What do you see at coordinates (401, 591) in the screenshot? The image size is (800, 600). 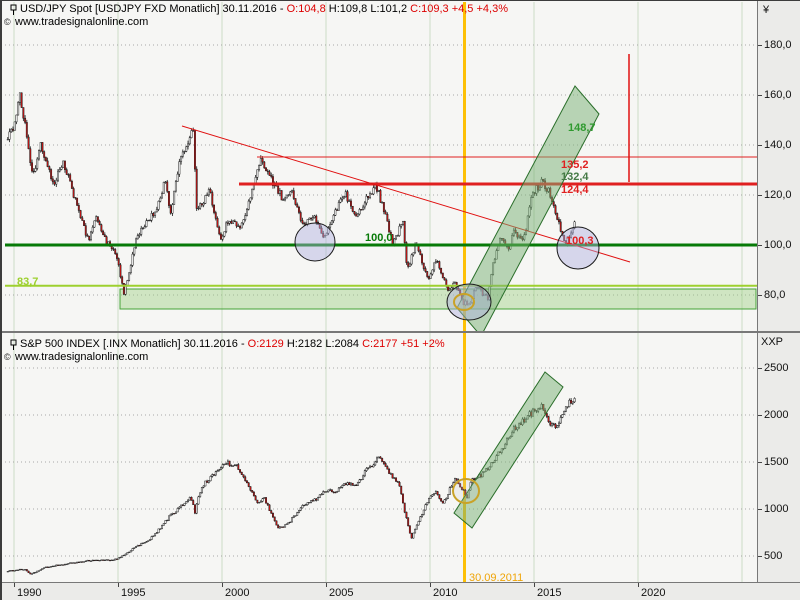 I see `time-axis-strip` at bounding box center [401, 591].